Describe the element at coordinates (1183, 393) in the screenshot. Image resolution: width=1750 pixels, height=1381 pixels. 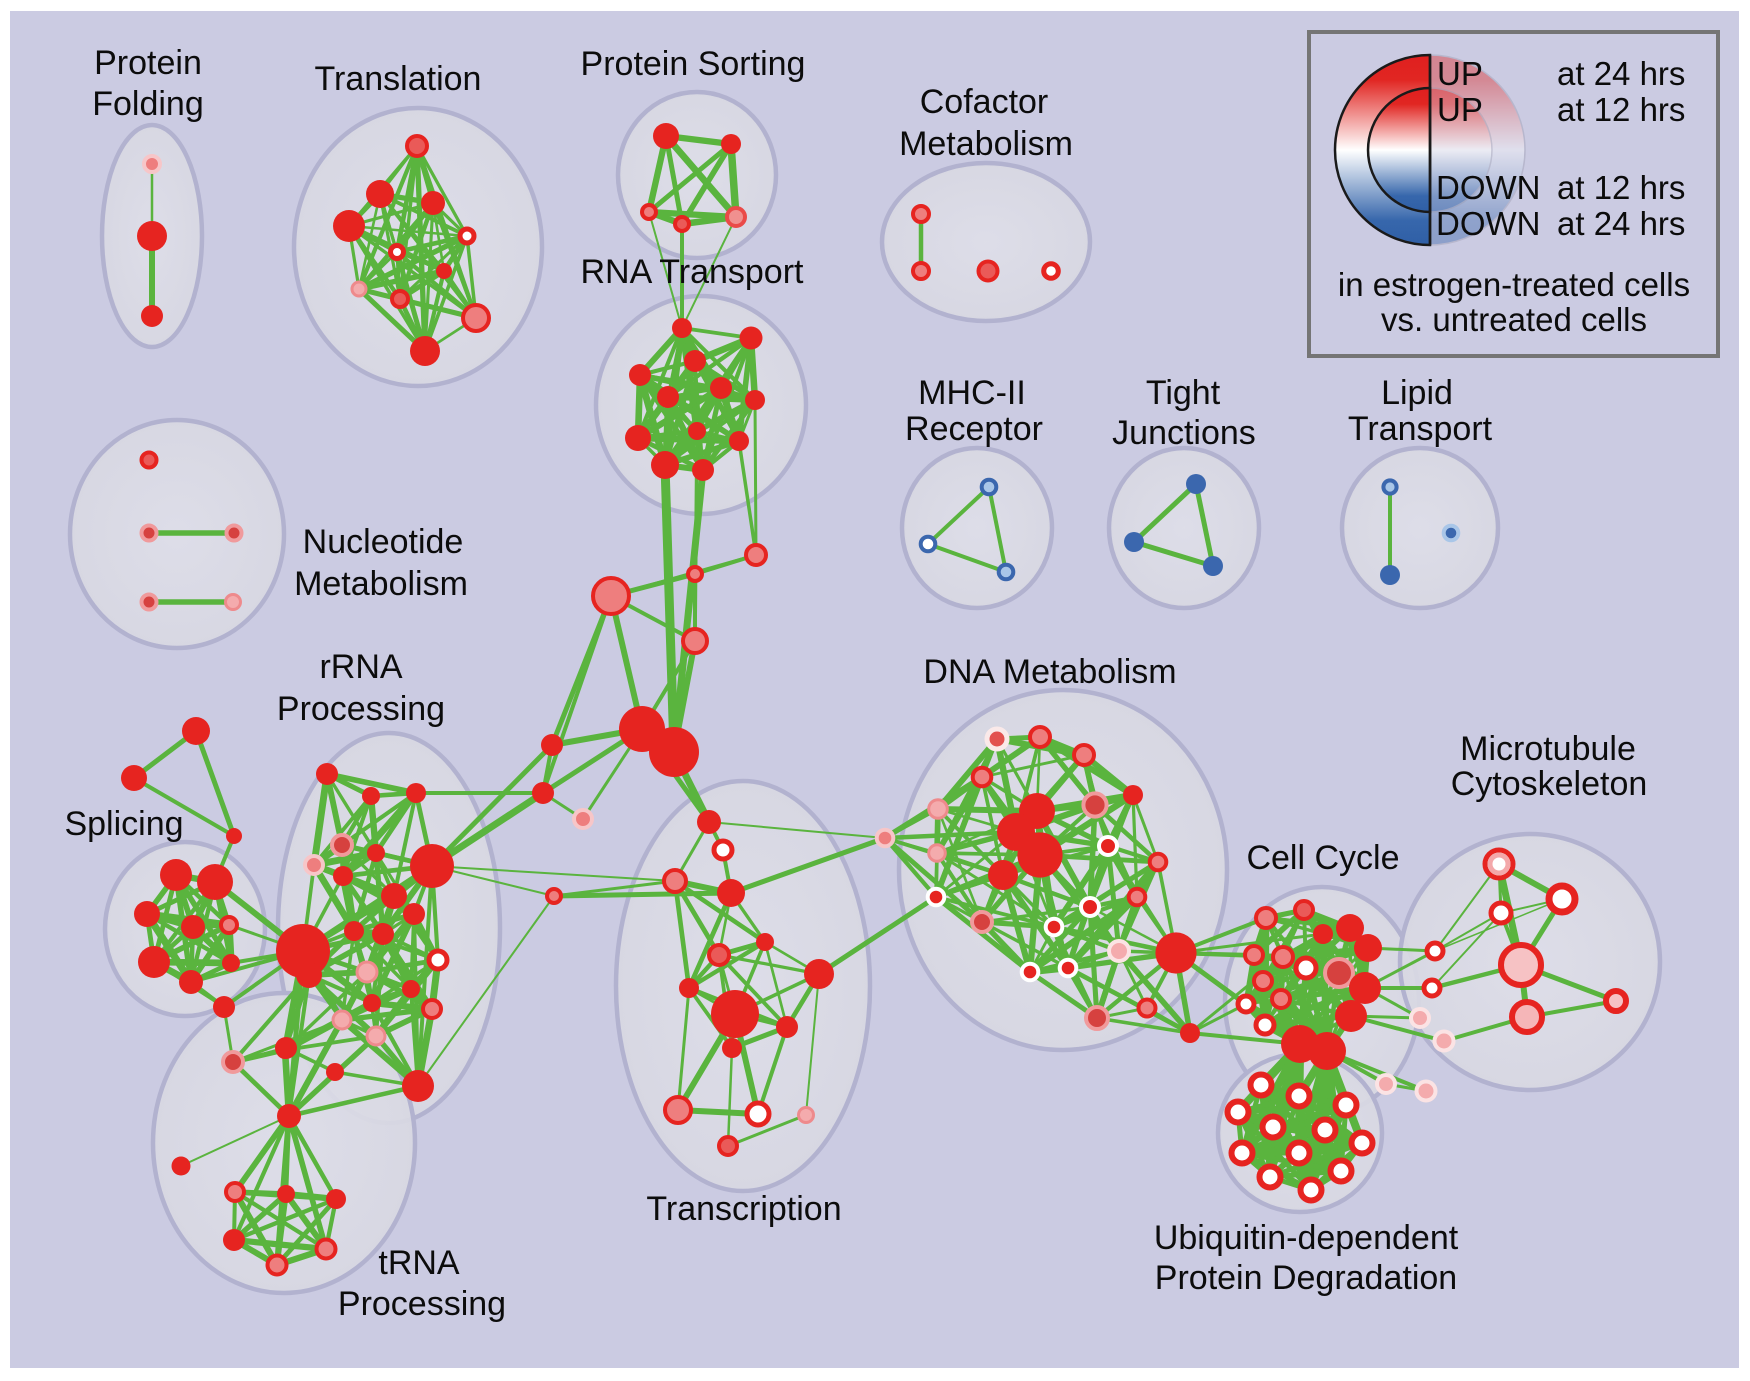
I see `svg-text: Tight` at that location.